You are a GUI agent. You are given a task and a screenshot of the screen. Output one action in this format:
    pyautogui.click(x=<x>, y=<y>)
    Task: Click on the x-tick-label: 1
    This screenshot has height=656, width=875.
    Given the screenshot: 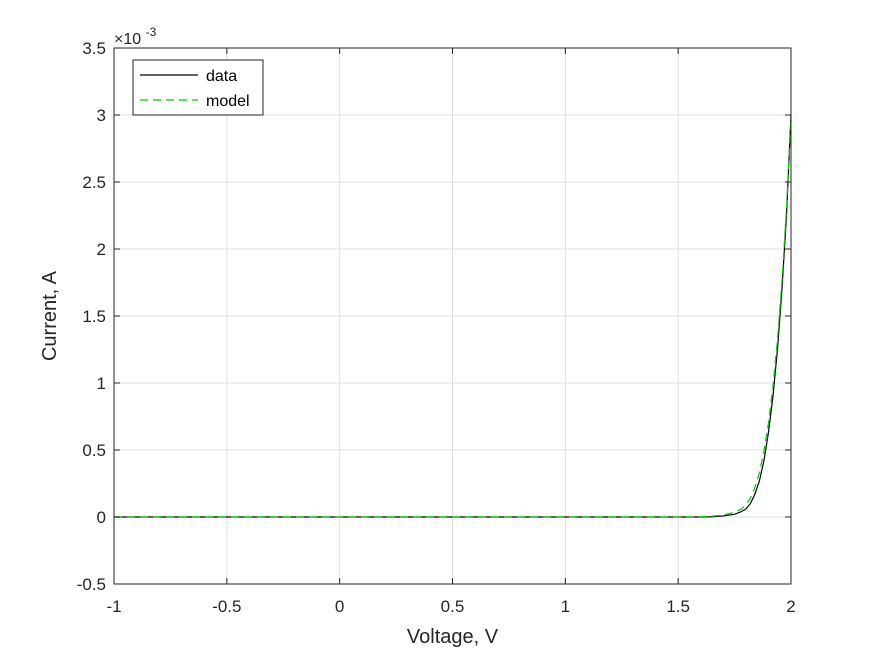 What is the action you would take?
    pyautogui.click(x=565, y=606)
    